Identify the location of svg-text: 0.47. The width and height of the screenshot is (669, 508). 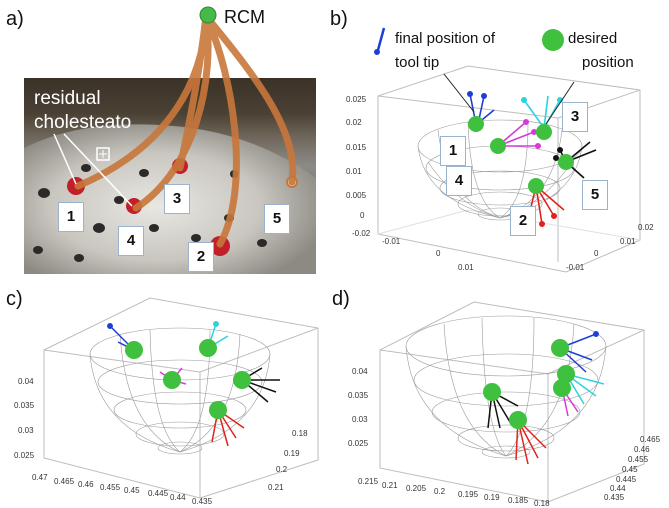
(40, 477).